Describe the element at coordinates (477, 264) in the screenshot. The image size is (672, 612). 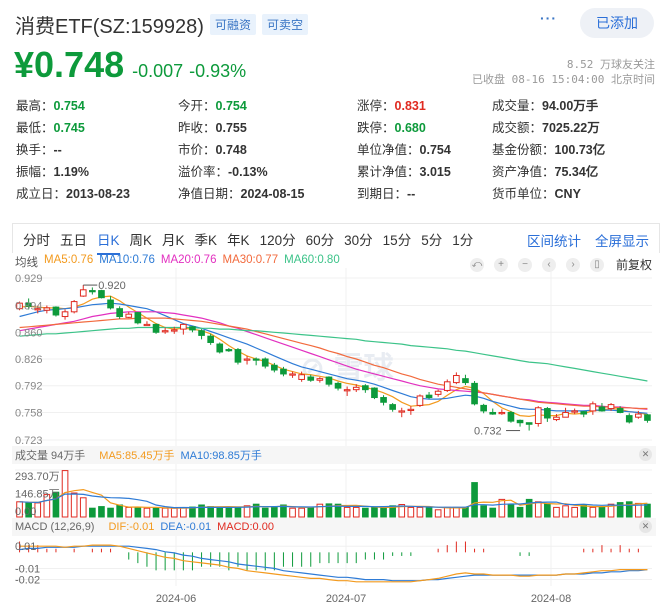
I see `undo-icon: ⤺` at that location.